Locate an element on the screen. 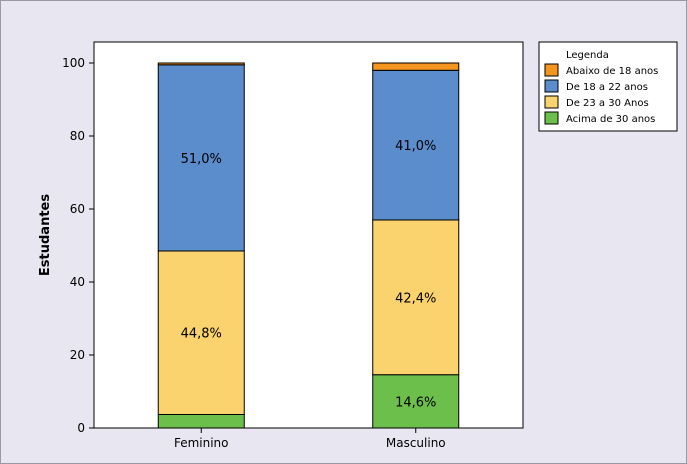 This screenshot has height=464, width=687. x-tick-label: Masculino is located at coordinates (416, 443).